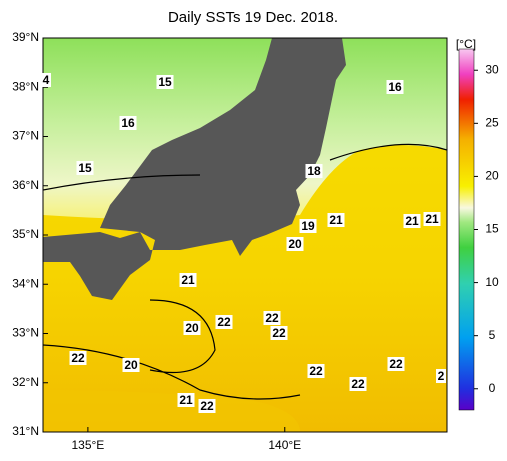 This screenshot has height=461, width=507. What do you see at coordinates (25, 382) in the screenshot?
I see `lat-tick-label: 32°N` at bounding box center [25, 382].